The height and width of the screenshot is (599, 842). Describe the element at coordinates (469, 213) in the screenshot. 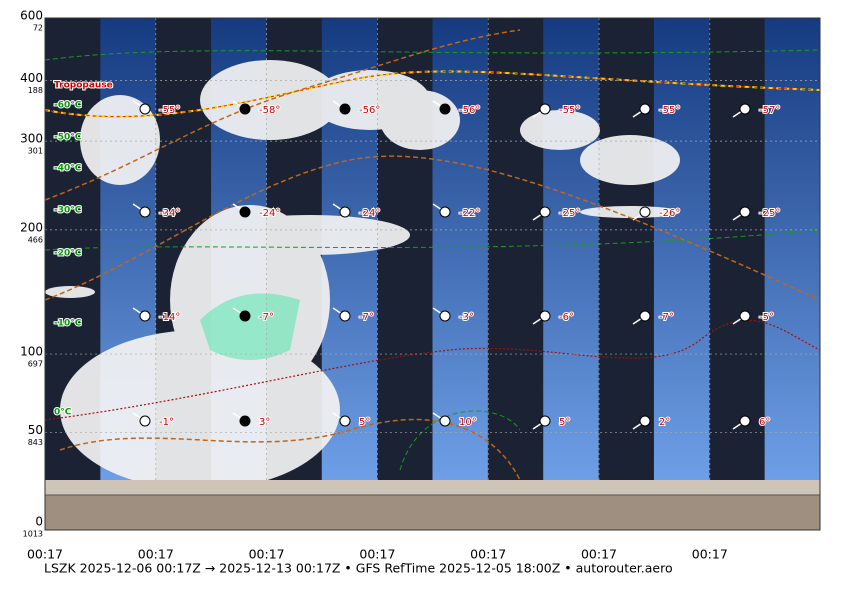

I see `temperature-label: -22°` at that location.